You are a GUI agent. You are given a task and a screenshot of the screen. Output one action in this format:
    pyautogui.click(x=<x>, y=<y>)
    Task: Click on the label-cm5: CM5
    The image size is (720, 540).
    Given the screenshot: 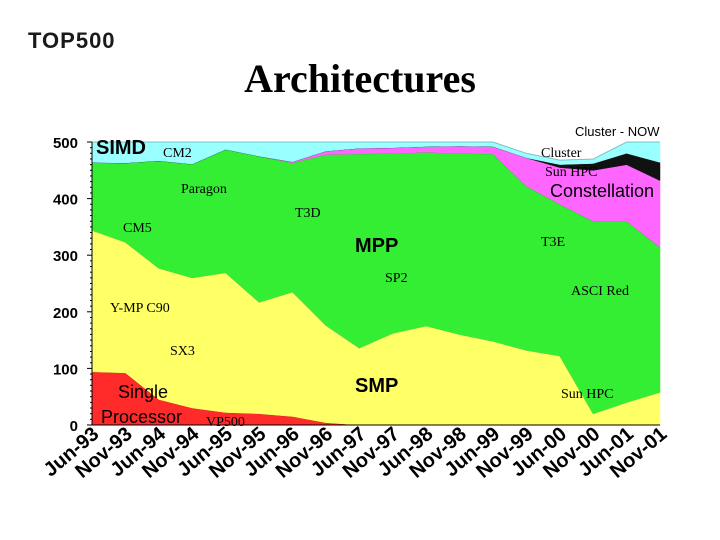 What is the action you would take?
    pyautogui.click(x=137, y=228)
    